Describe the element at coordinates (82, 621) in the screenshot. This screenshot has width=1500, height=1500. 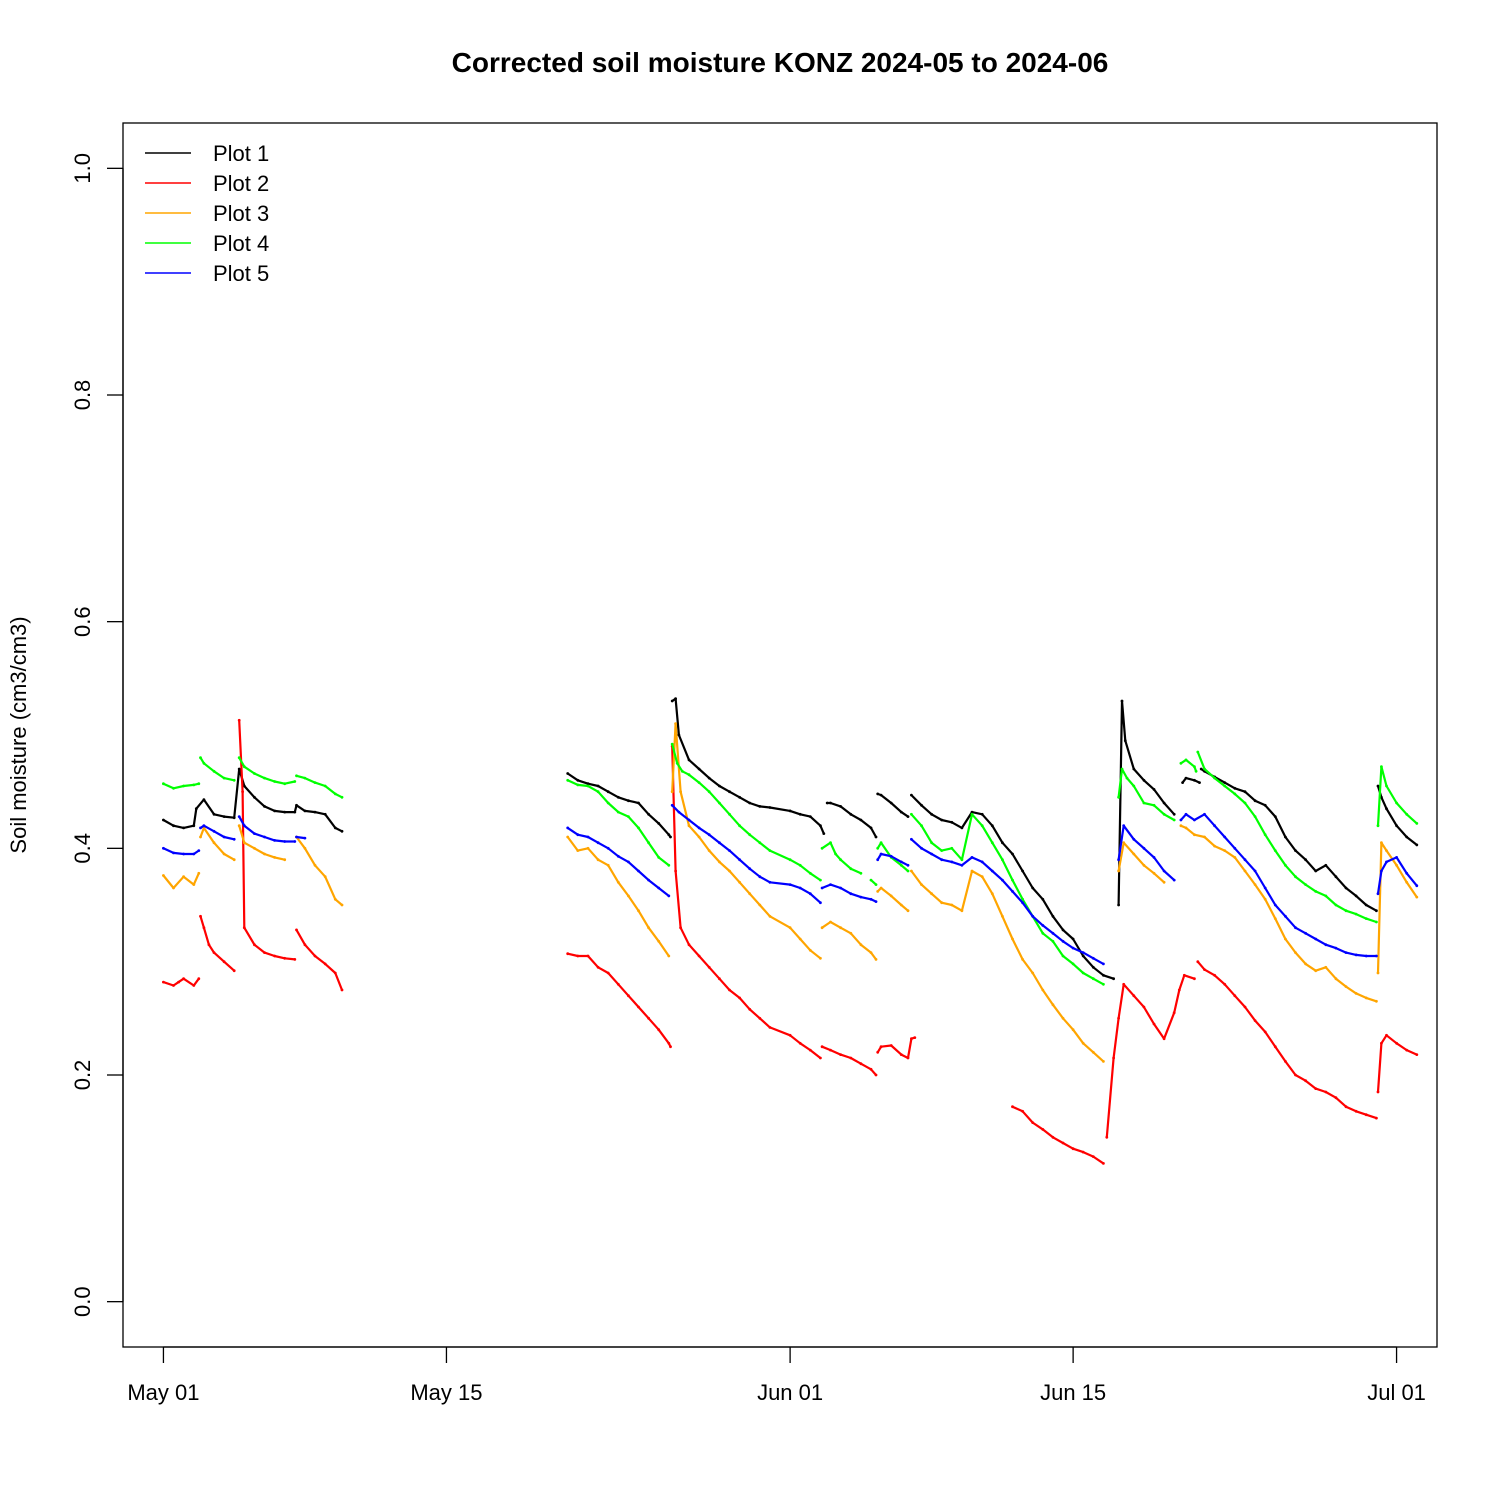
I see `y-tick-label: 0.6` at that location.